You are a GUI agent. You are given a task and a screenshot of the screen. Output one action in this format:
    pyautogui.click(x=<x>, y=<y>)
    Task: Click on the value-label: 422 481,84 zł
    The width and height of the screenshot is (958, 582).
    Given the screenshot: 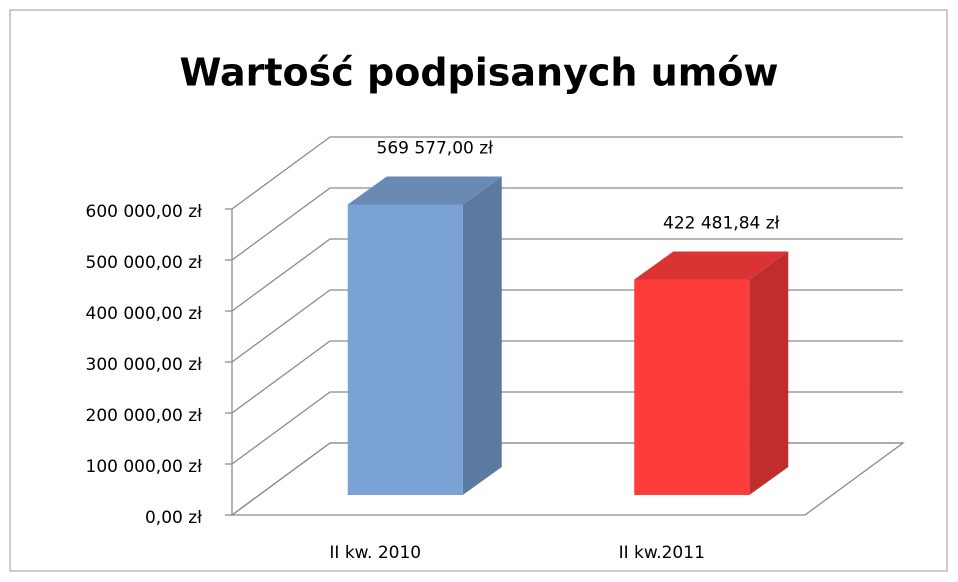 What is the action you would take?
    pyautogui.click(x=721, y=224)
    